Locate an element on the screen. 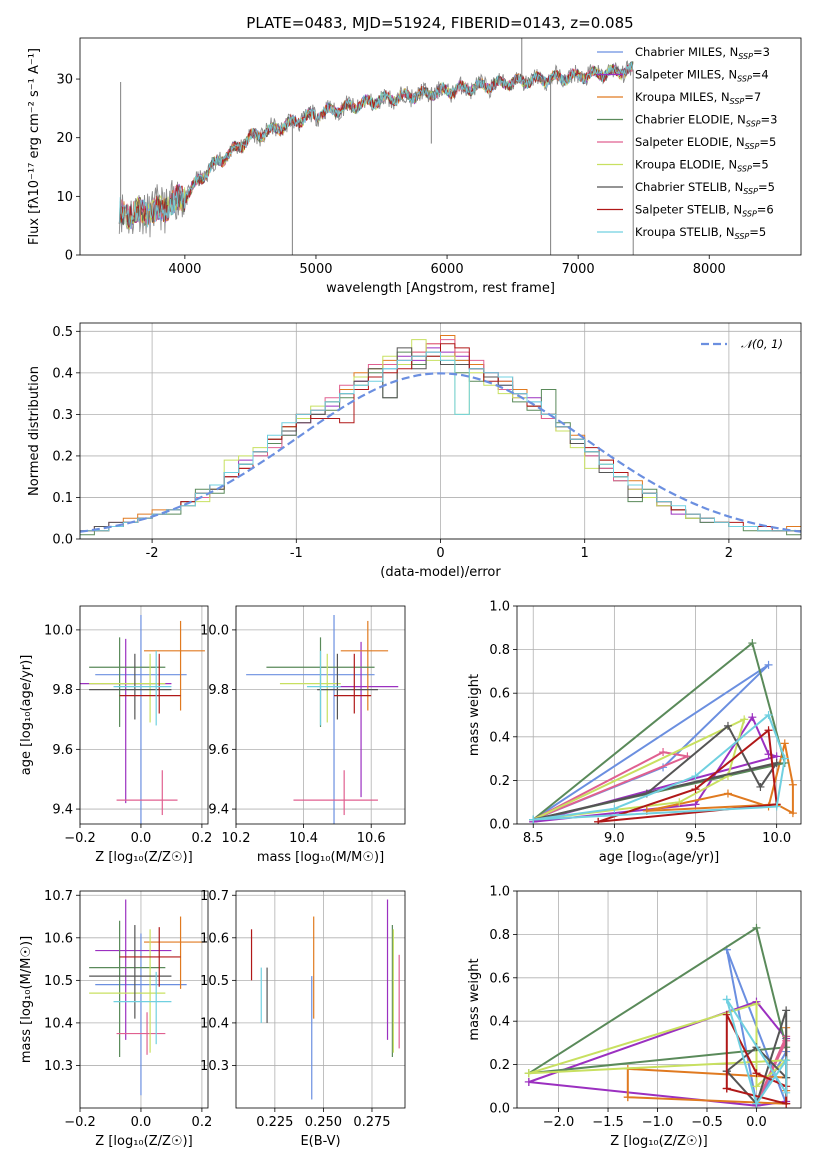 This screenshot has width=819, height=1170. gaussian-curve is located at coordinates (440, 452).